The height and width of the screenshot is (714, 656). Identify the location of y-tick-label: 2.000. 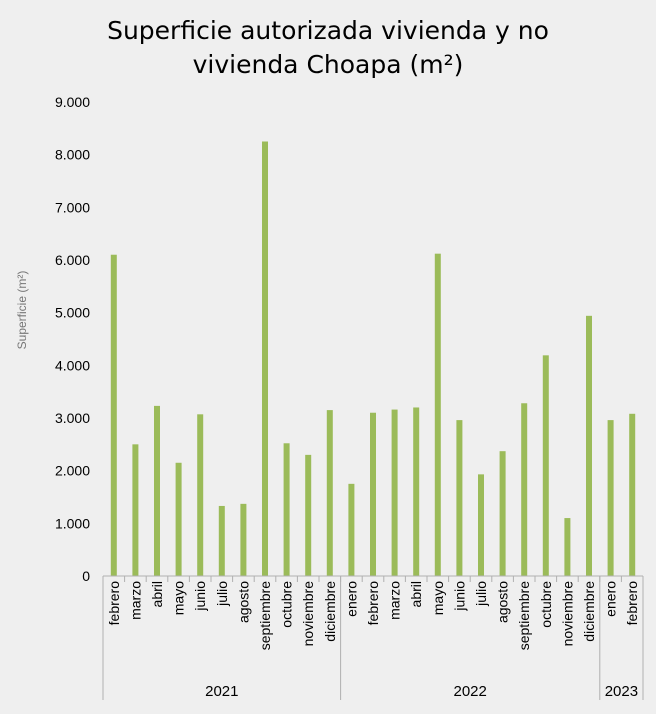
(72, 471).